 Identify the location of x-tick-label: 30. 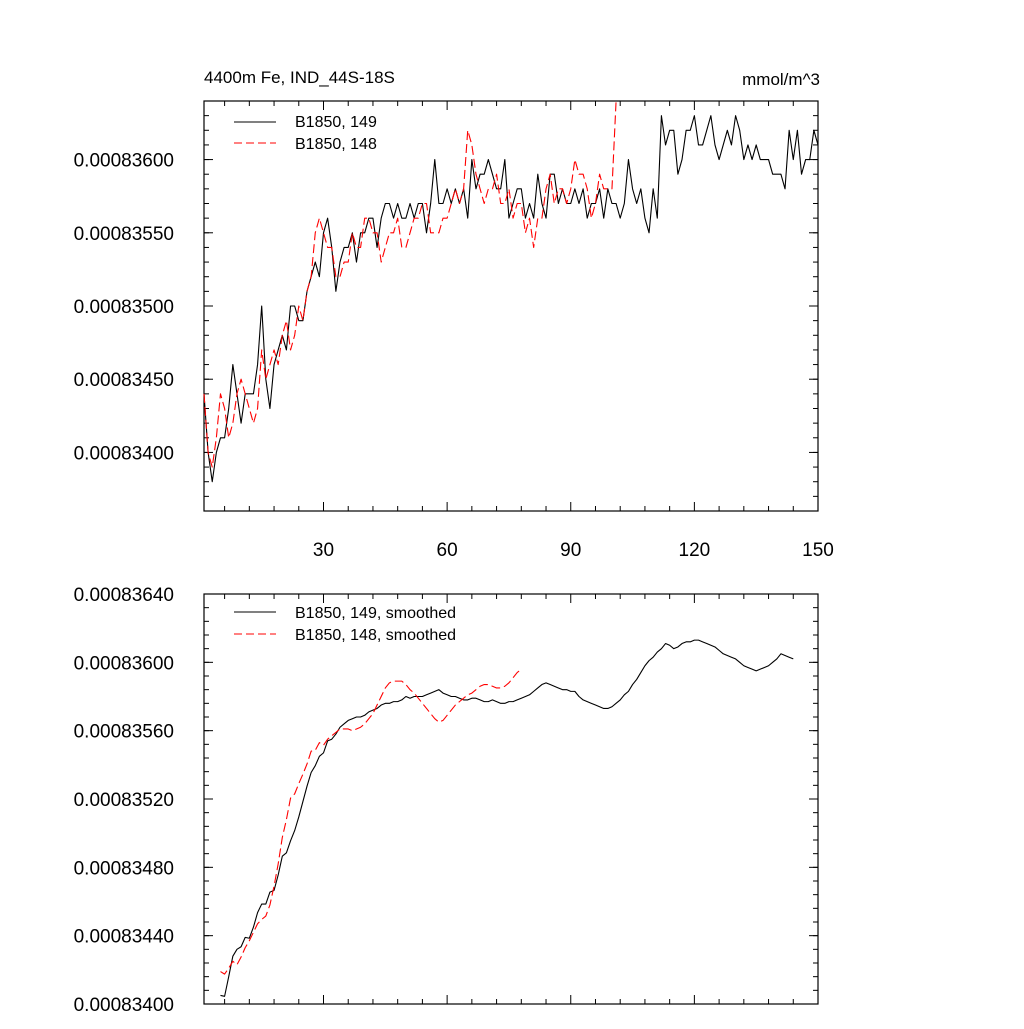
(323, 550).